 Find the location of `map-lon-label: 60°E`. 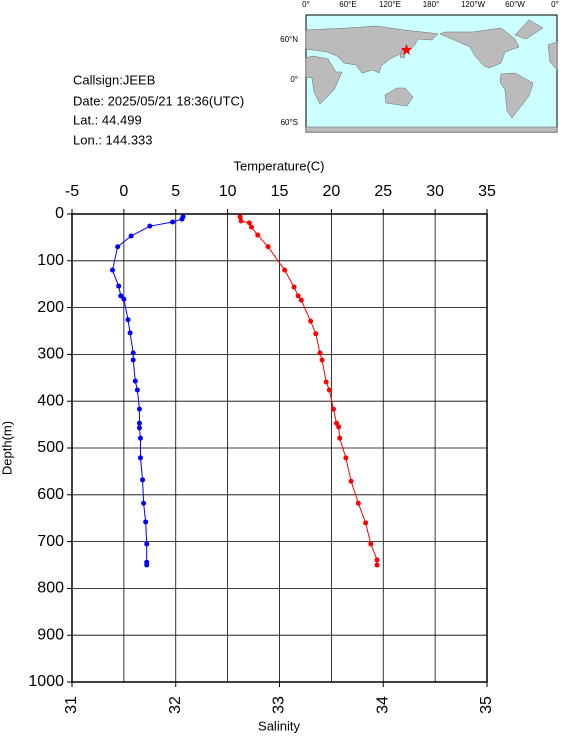

map-lon-label: 60°E is located at coordinates (347, 4).